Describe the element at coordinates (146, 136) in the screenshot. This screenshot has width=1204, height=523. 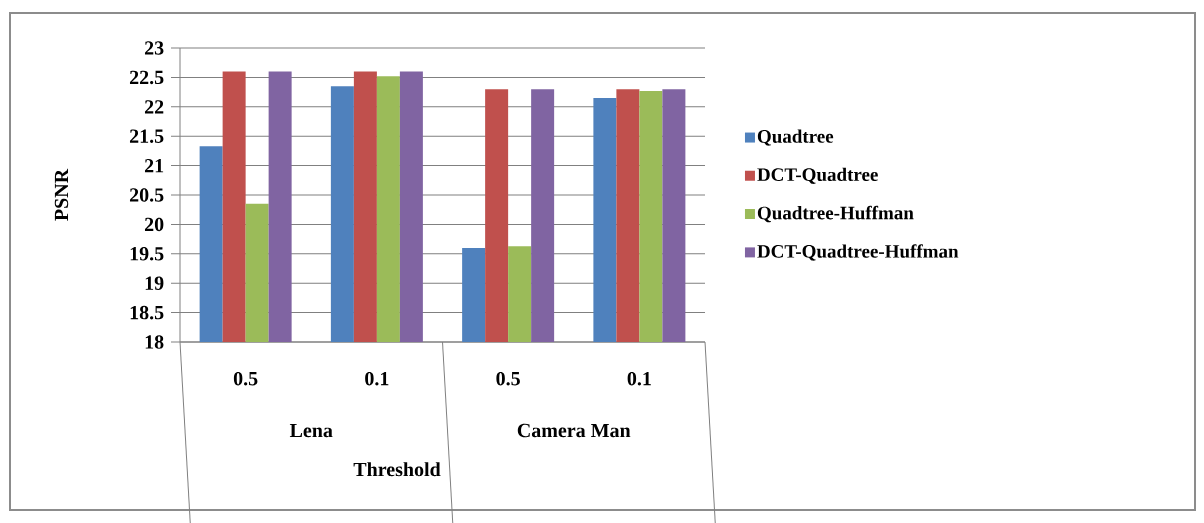
I see `y-tick-label: 21.5` at that location.